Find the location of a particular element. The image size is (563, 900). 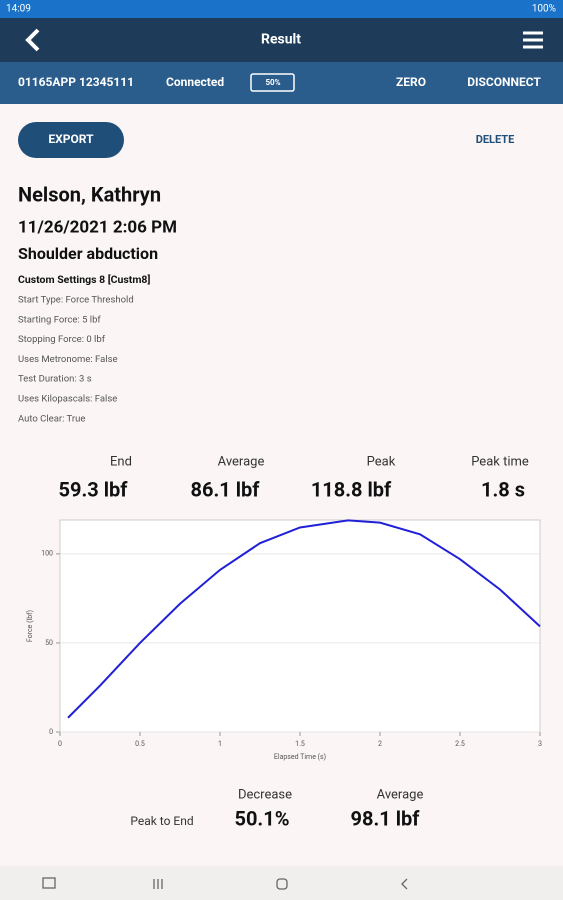

device-battery is located at coordinates (272, 82).